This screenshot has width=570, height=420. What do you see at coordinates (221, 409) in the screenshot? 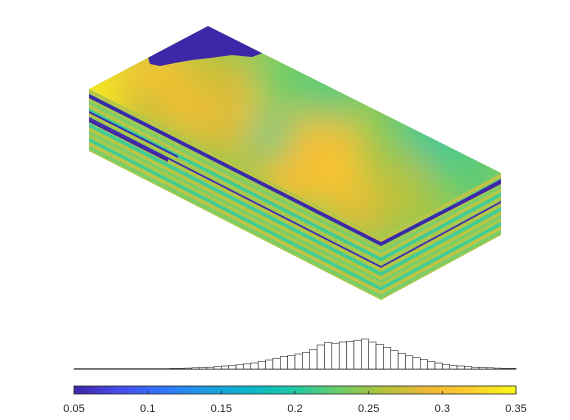
I see `colorbar-tick-label: 0.15` at bounding box center [221, 409].